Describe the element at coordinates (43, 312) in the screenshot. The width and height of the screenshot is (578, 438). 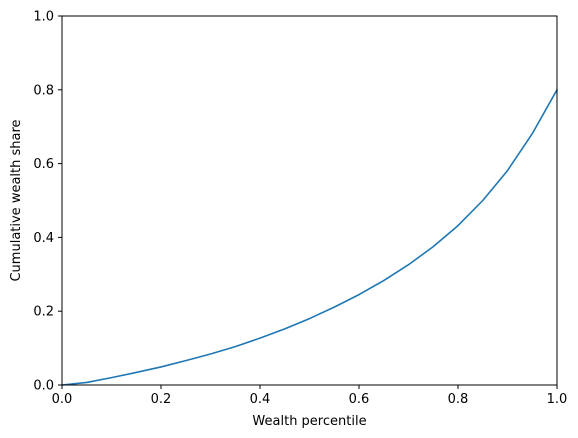
I see `y-tick-label: 0.2` at that location.